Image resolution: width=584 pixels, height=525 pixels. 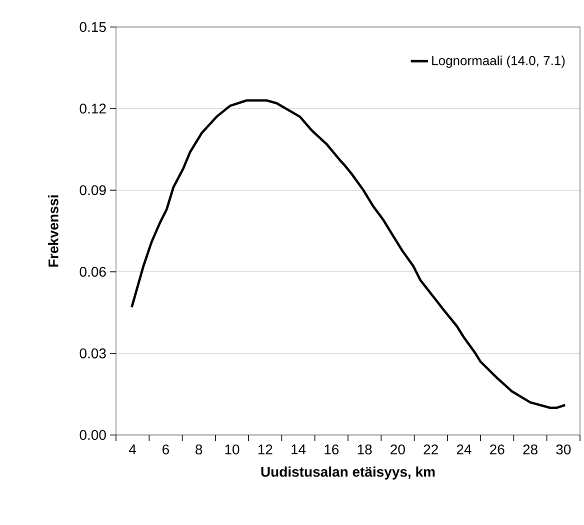 I want to click on legend-label: Lognormaali (14.0, 7.1), so click(x=498, y=62).